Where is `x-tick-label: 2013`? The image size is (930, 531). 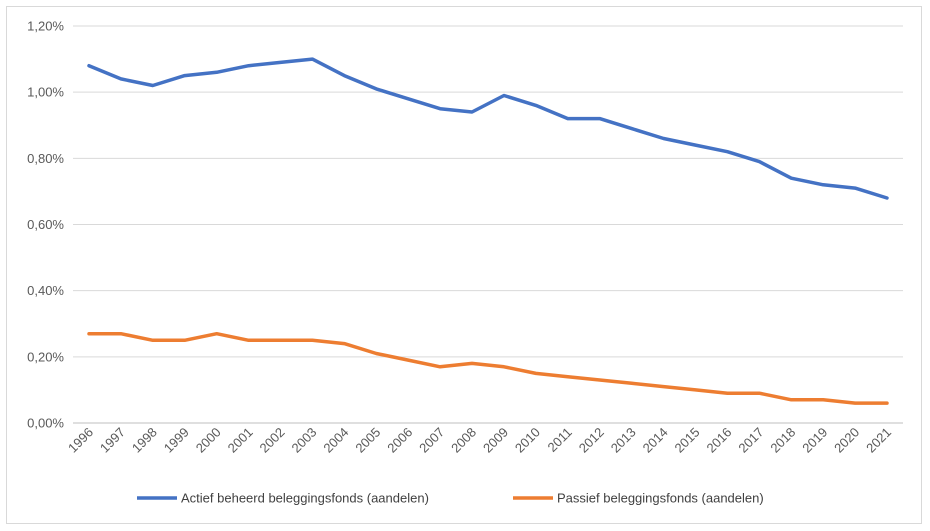 x-tick-label: 2013 is located at coordinates (623, 440).